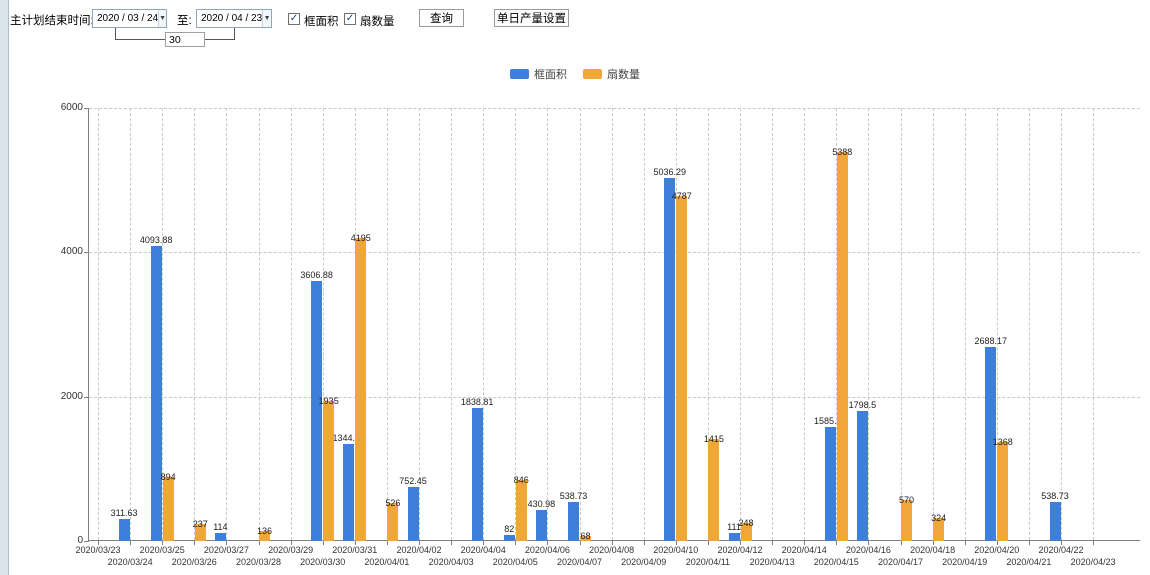 This screenshot has width=1150, height=575. Describe the element at coordinates (185, 39) in the screenshot. I see `days-count-input` at that location.